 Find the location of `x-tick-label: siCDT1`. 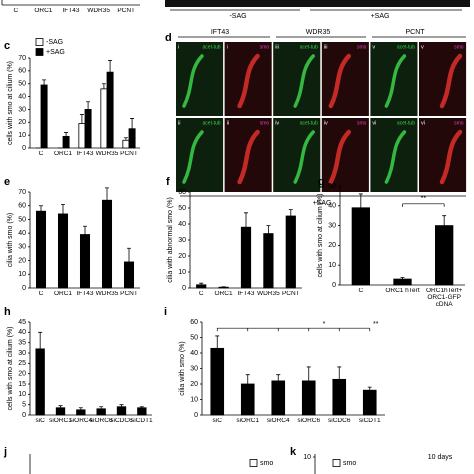

x-tick-label: siCDT1 is located at coordinates (141, 421).